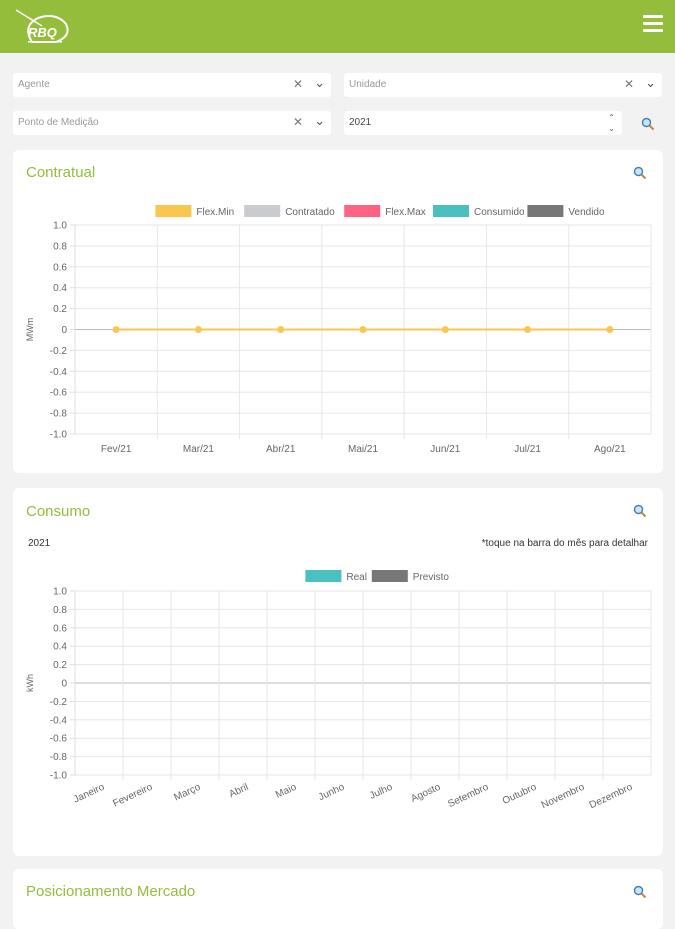 The image size is (675, 929). Describe the element at coordinates (42, 32) in the screenshot. I see `logo-text: RBQ` at that location.